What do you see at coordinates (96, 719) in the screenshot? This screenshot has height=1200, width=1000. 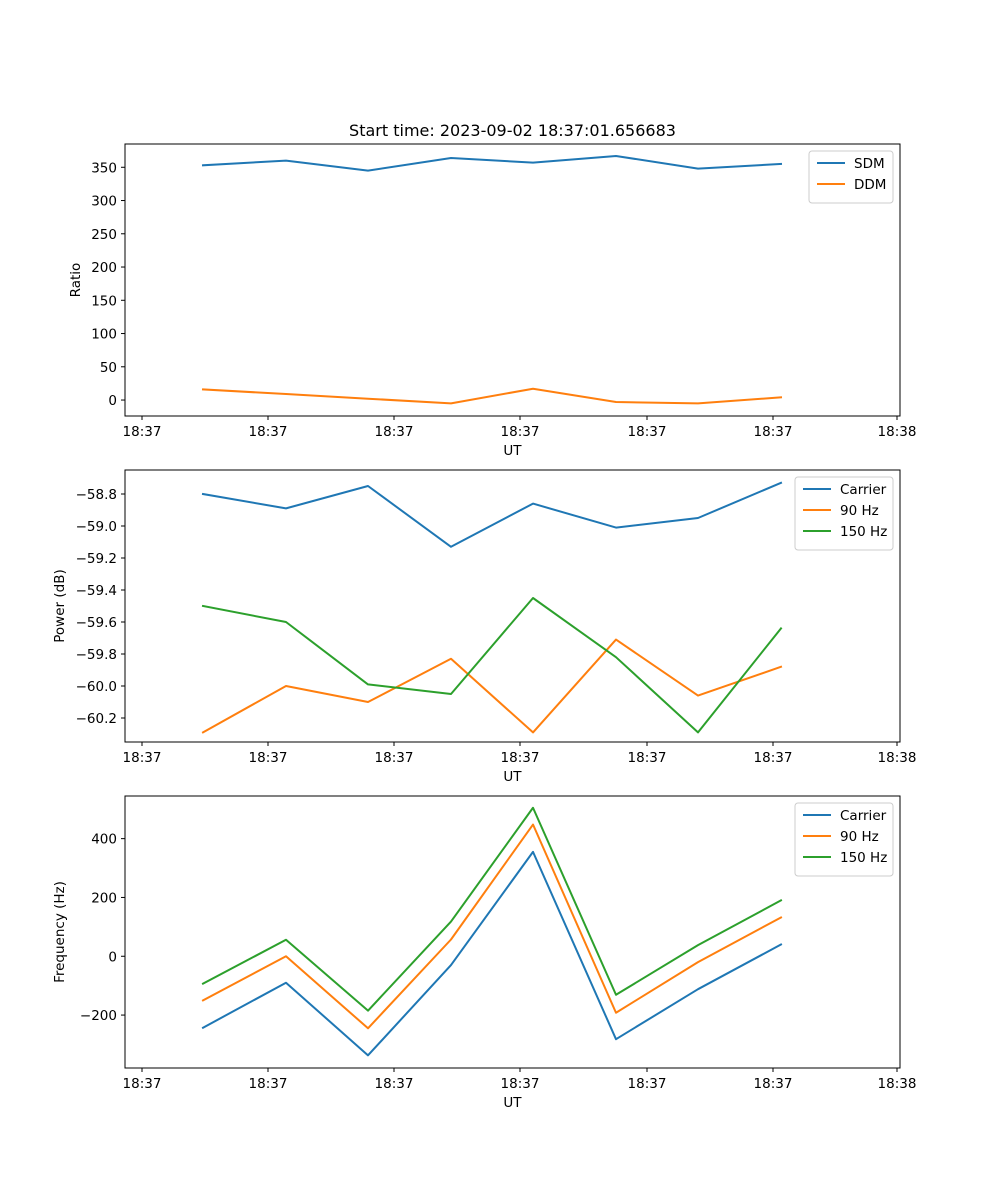 I see `y-tick-label: −60.2` at bounding box center [96, 719].